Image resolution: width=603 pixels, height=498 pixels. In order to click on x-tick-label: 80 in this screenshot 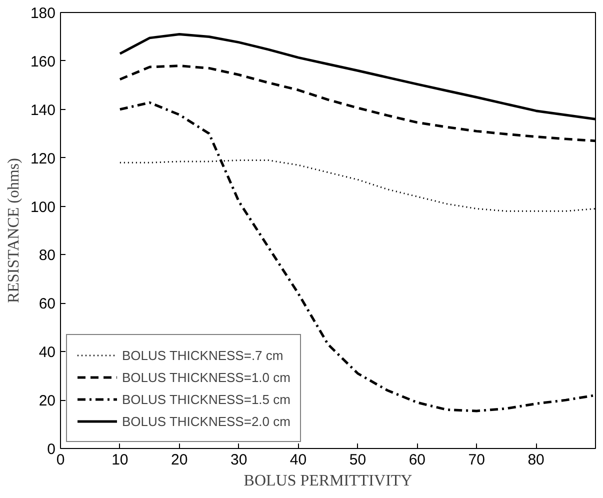, I will do `click(536, 460)`.